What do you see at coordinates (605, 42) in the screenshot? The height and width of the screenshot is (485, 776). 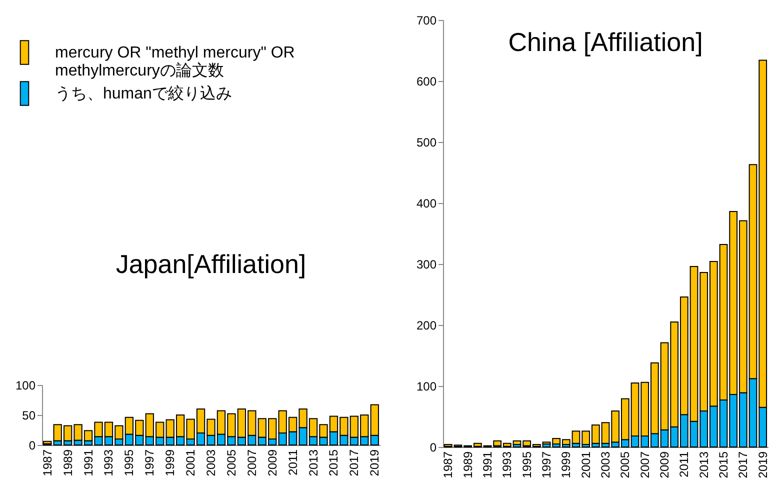 I see `chart-title: China [Affiliation]` at bounding box center [605, 42].